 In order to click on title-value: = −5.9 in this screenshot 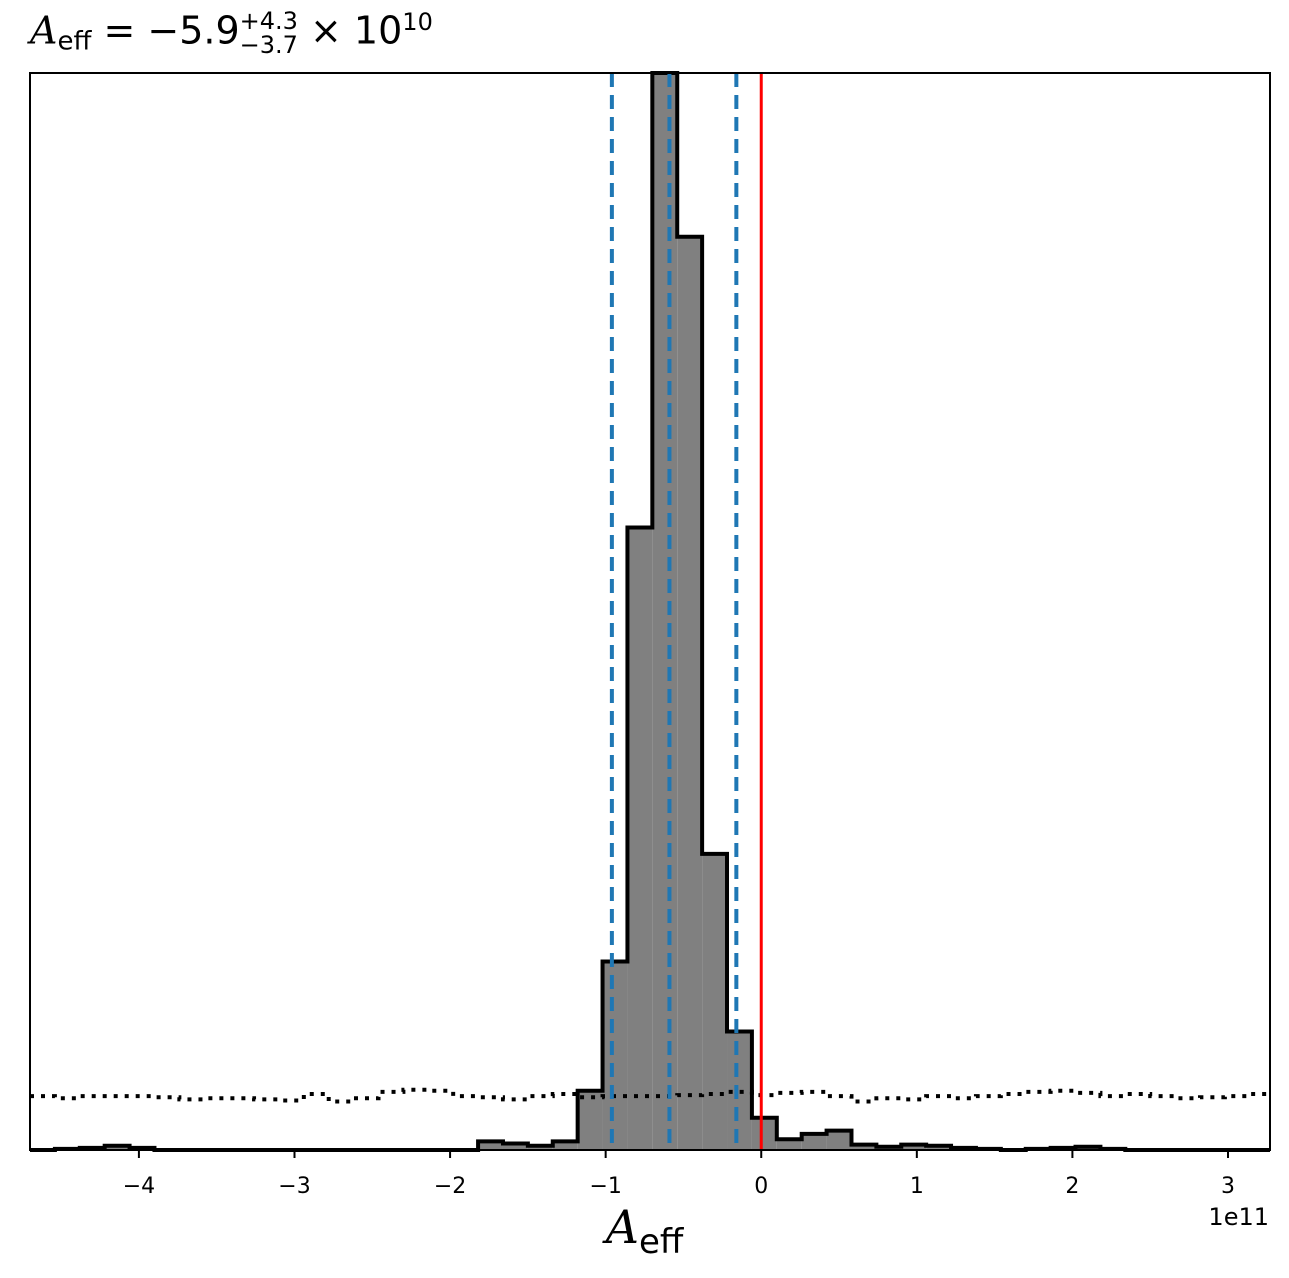, I will do `click(165, 30)`.